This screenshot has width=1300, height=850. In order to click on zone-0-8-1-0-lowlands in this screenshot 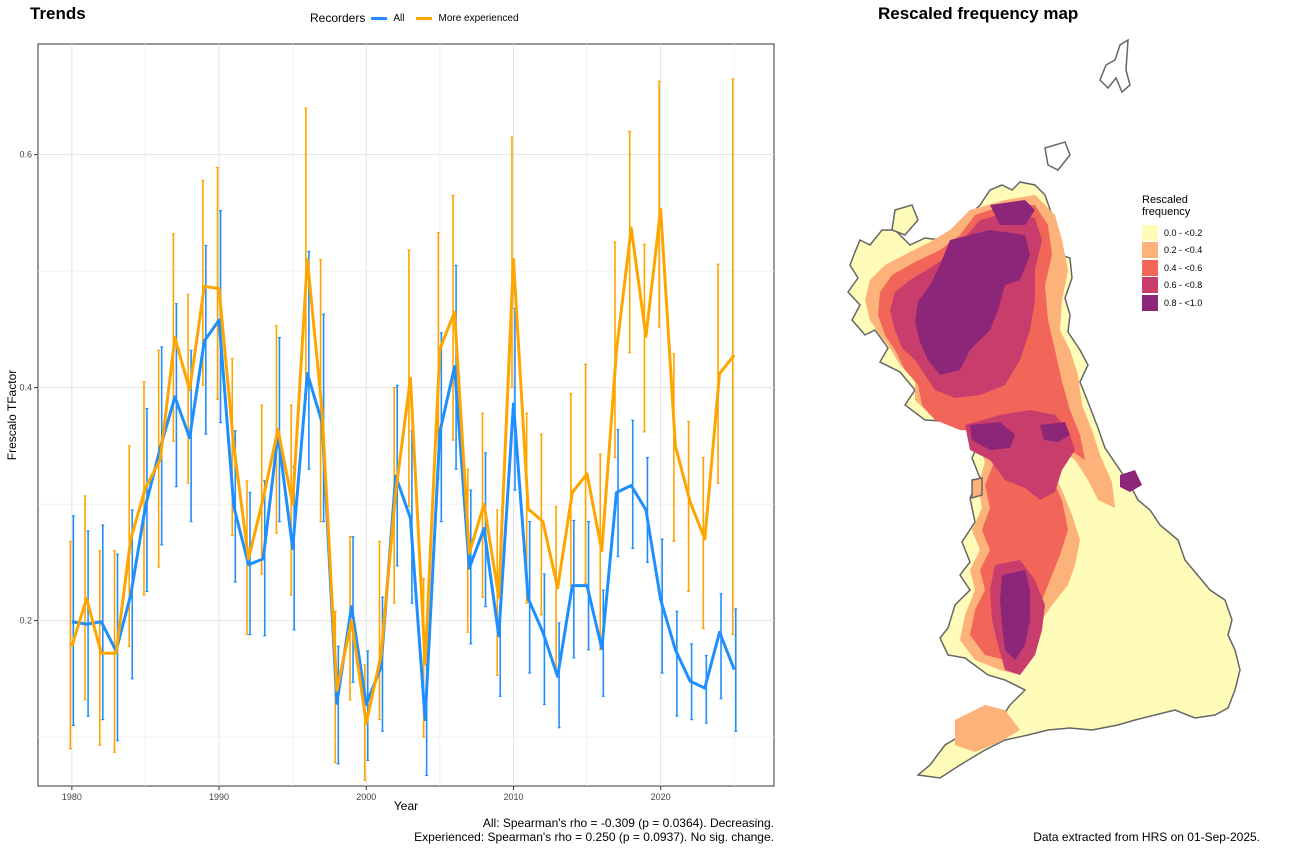, I will do `click(992, 436)`.